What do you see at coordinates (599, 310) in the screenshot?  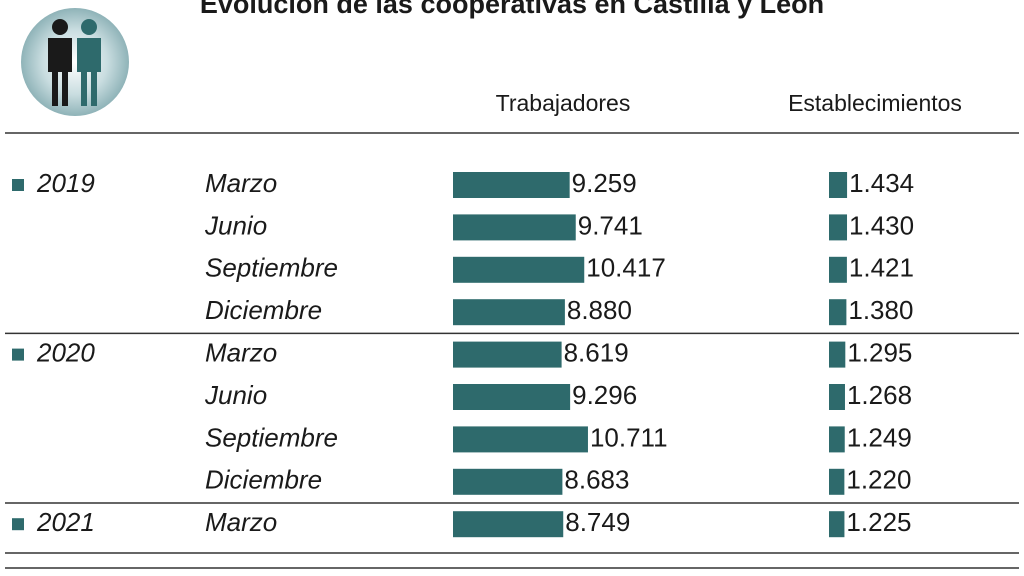 I see `value-label: 8.880` at bounding box center [599, 310].